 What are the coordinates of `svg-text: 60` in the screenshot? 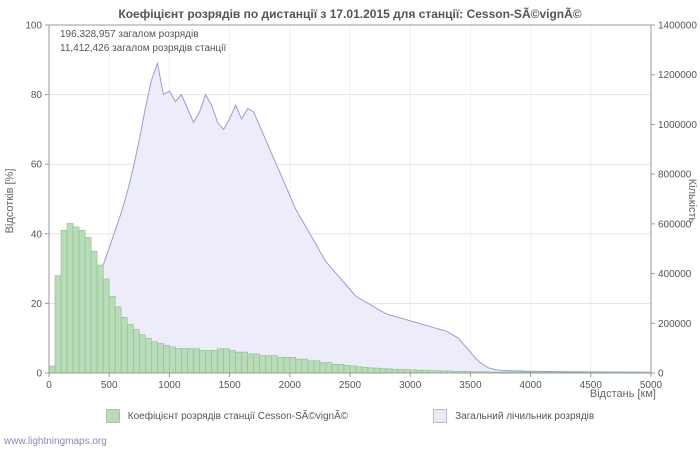 It's located at (37, 165).